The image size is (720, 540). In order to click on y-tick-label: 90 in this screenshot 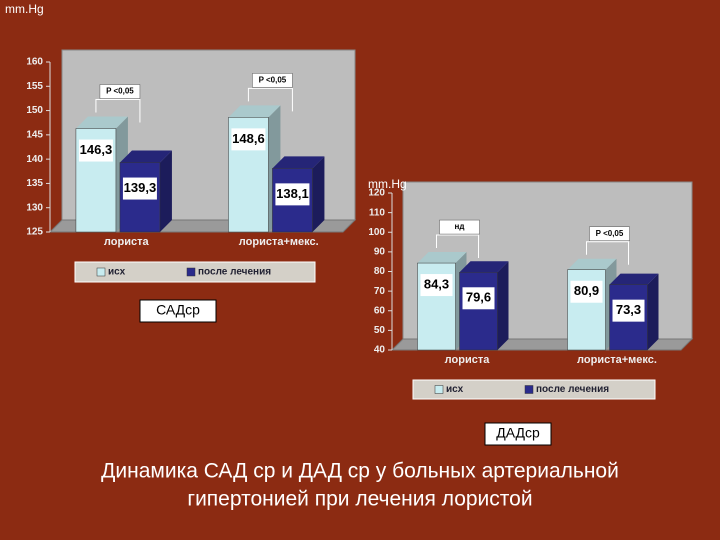, I will do `click(380, 252)`.